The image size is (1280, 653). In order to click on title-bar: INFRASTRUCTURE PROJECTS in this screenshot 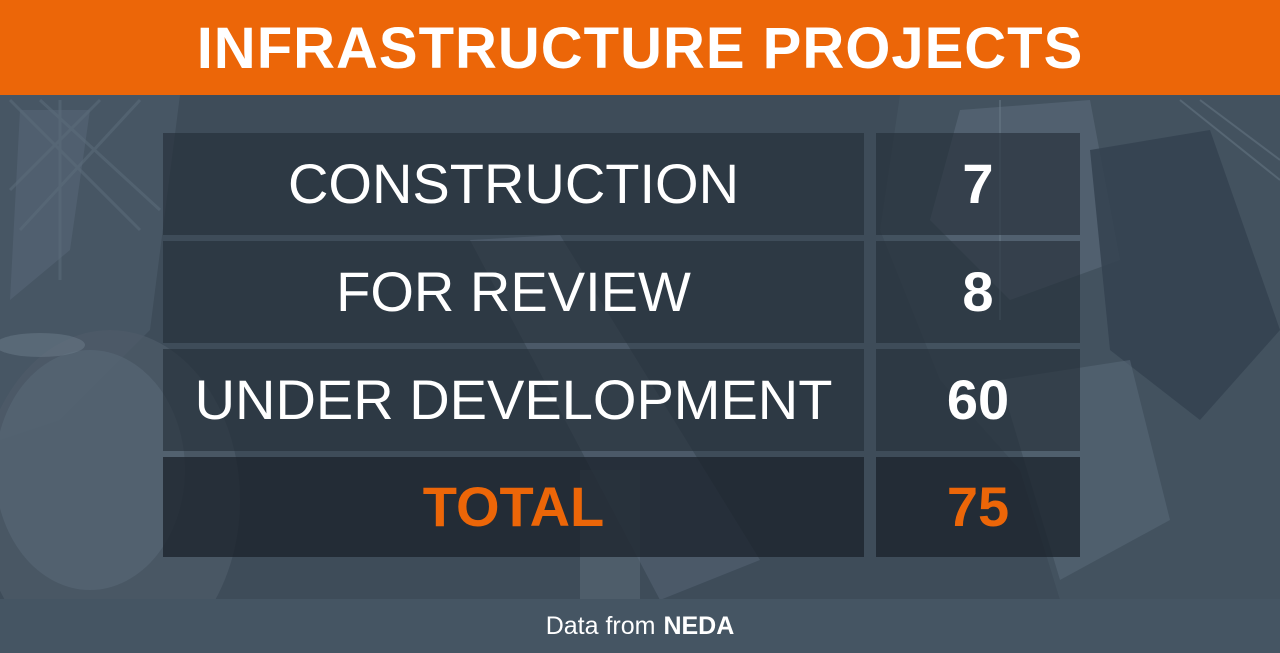, I will do `click(640, 47)`.